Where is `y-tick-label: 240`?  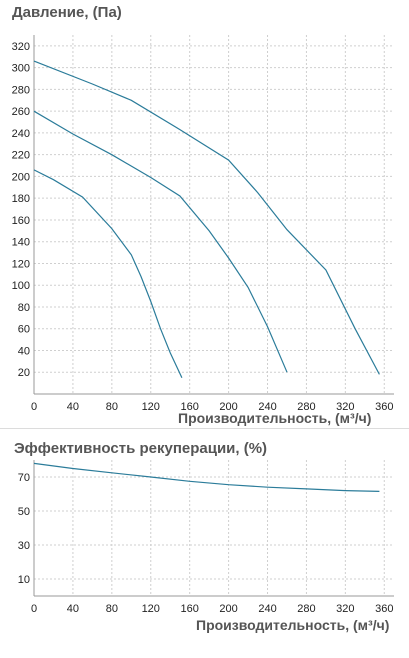
y-tick-label: 240 is located at coordinates (21, 134).